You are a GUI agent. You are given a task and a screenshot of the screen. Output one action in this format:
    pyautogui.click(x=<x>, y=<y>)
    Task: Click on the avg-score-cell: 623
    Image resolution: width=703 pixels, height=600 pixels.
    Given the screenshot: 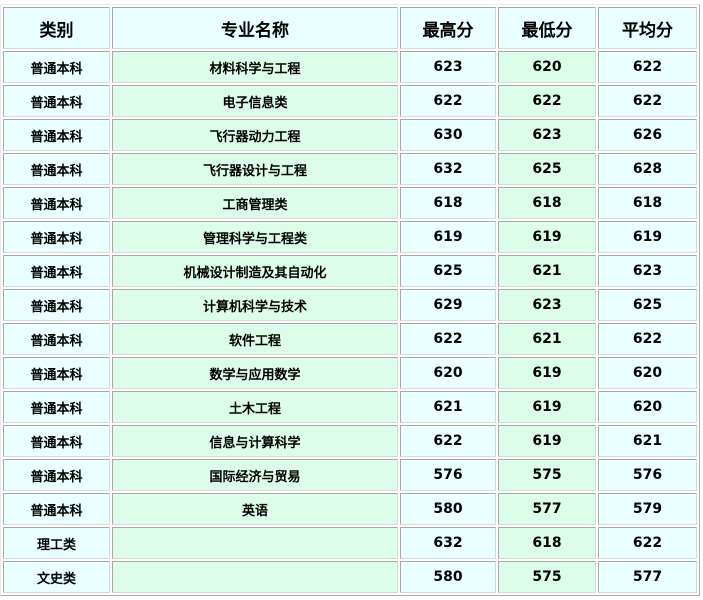 What is the action you would take?
    pyautogui.click(x=647, y=271)
    